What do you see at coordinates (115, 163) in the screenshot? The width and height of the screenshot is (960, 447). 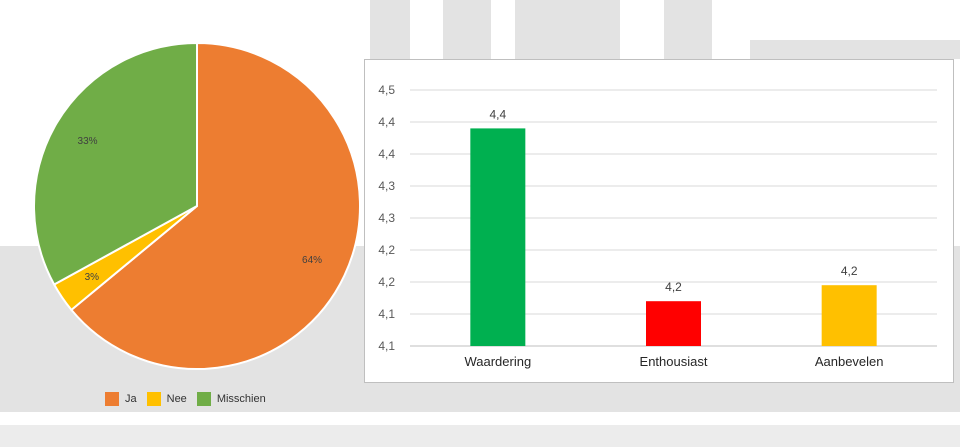 I see `pie-slice-misschien` at bounding box center [115, 163].